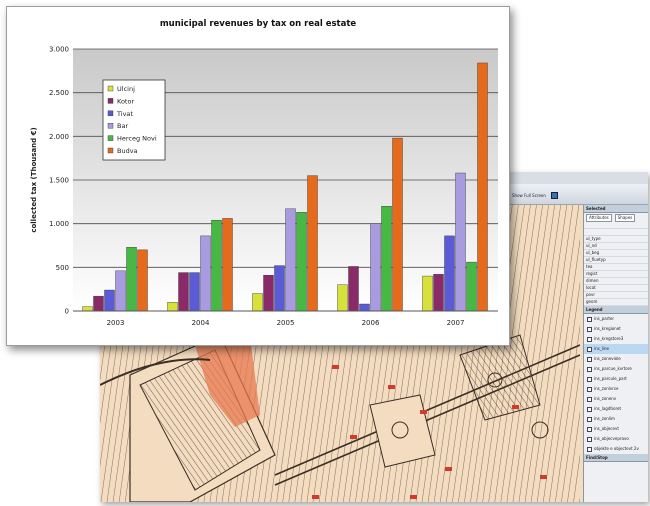 Image resolution: width=650 pixels, height=506 pixels. I want to click on layer-label: ins_zonenv, so click(605, 398).